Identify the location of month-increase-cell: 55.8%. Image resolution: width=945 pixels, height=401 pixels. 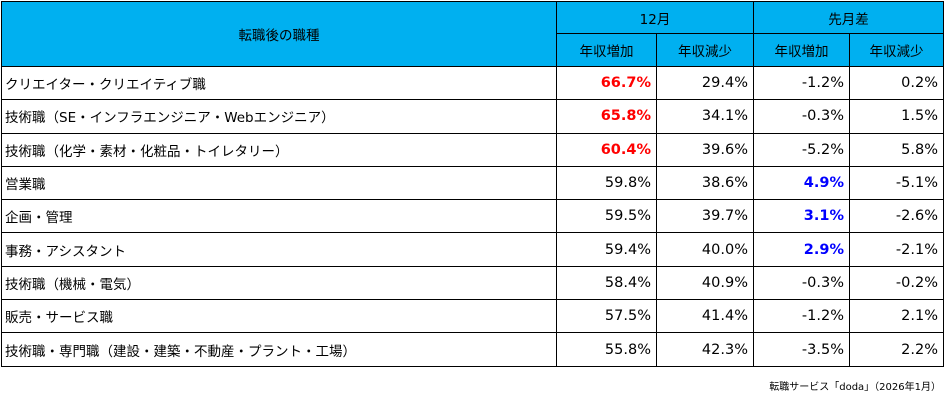
(606, 349).